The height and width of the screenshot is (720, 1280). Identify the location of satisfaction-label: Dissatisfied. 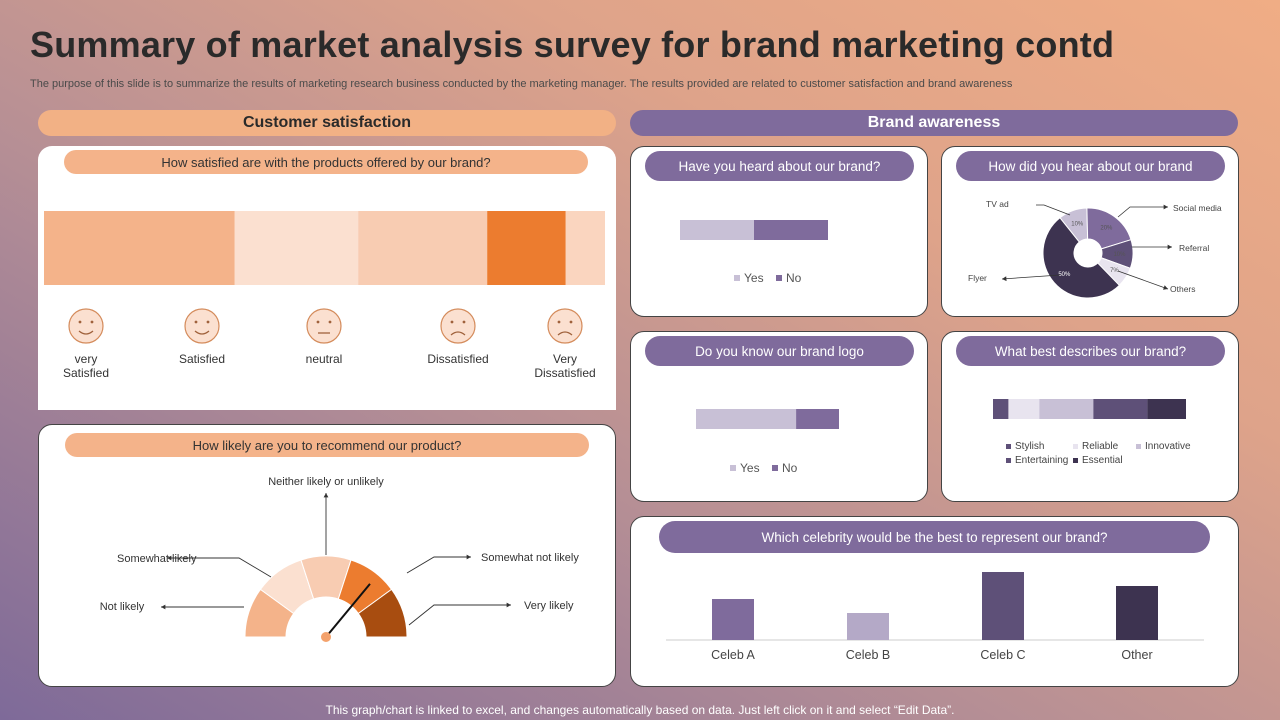
(458, 359).